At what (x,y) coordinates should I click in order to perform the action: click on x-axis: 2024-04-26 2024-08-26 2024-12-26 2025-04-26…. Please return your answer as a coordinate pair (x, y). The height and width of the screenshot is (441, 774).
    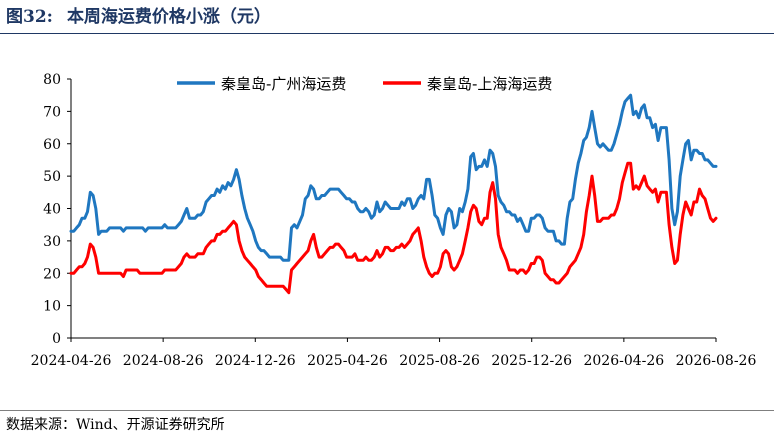
    Looking at the image, I should click on (394, 353).